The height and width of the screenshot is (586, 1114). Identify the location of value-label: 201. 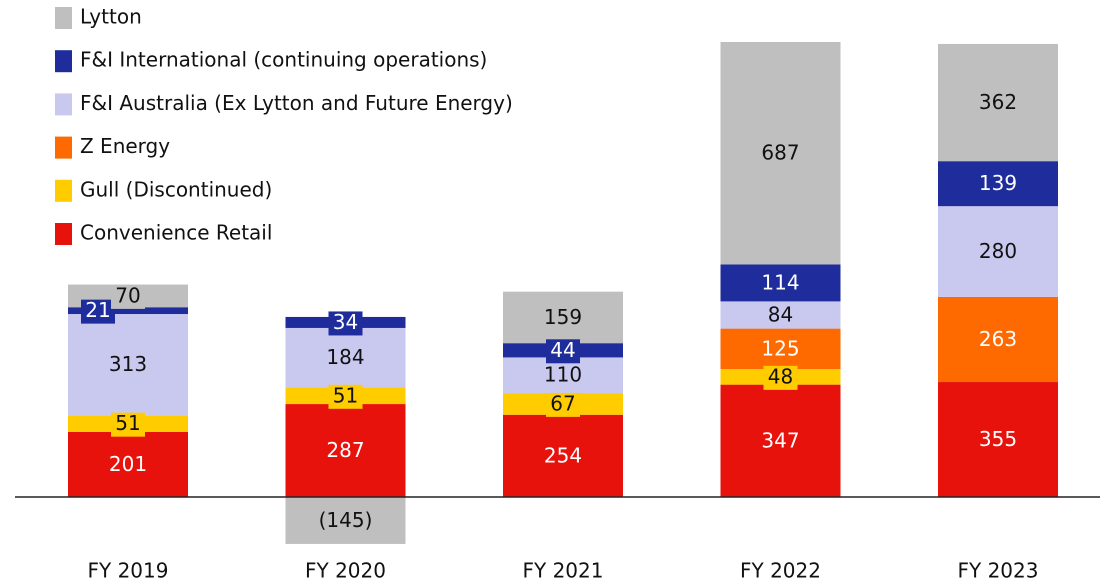
(128, 464).